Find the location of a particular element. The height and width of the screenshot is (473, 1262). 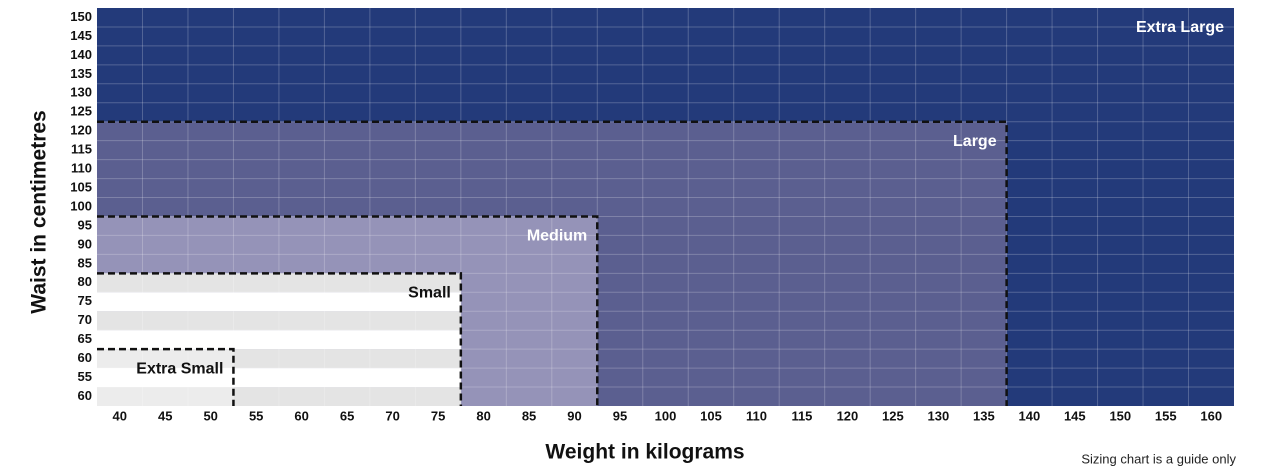

x-tick-label: 135 is located at coordinates (984, 415).